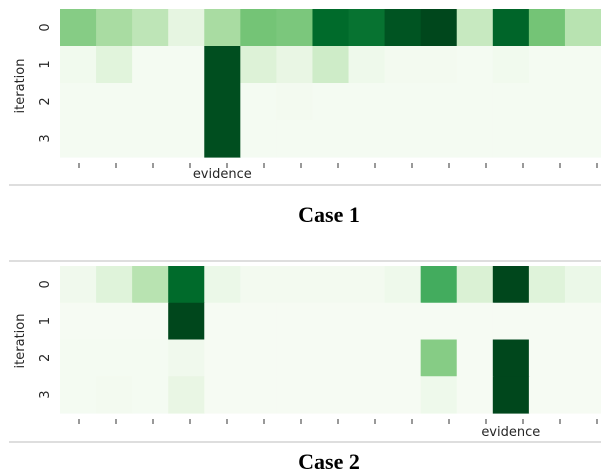 Image resolution: width=601 pixels, height=472 pixels. What do you see at coordinates (329, 460) in the screenshot?
I see `case-caption: Case 2` at bounding box center [329, 460].